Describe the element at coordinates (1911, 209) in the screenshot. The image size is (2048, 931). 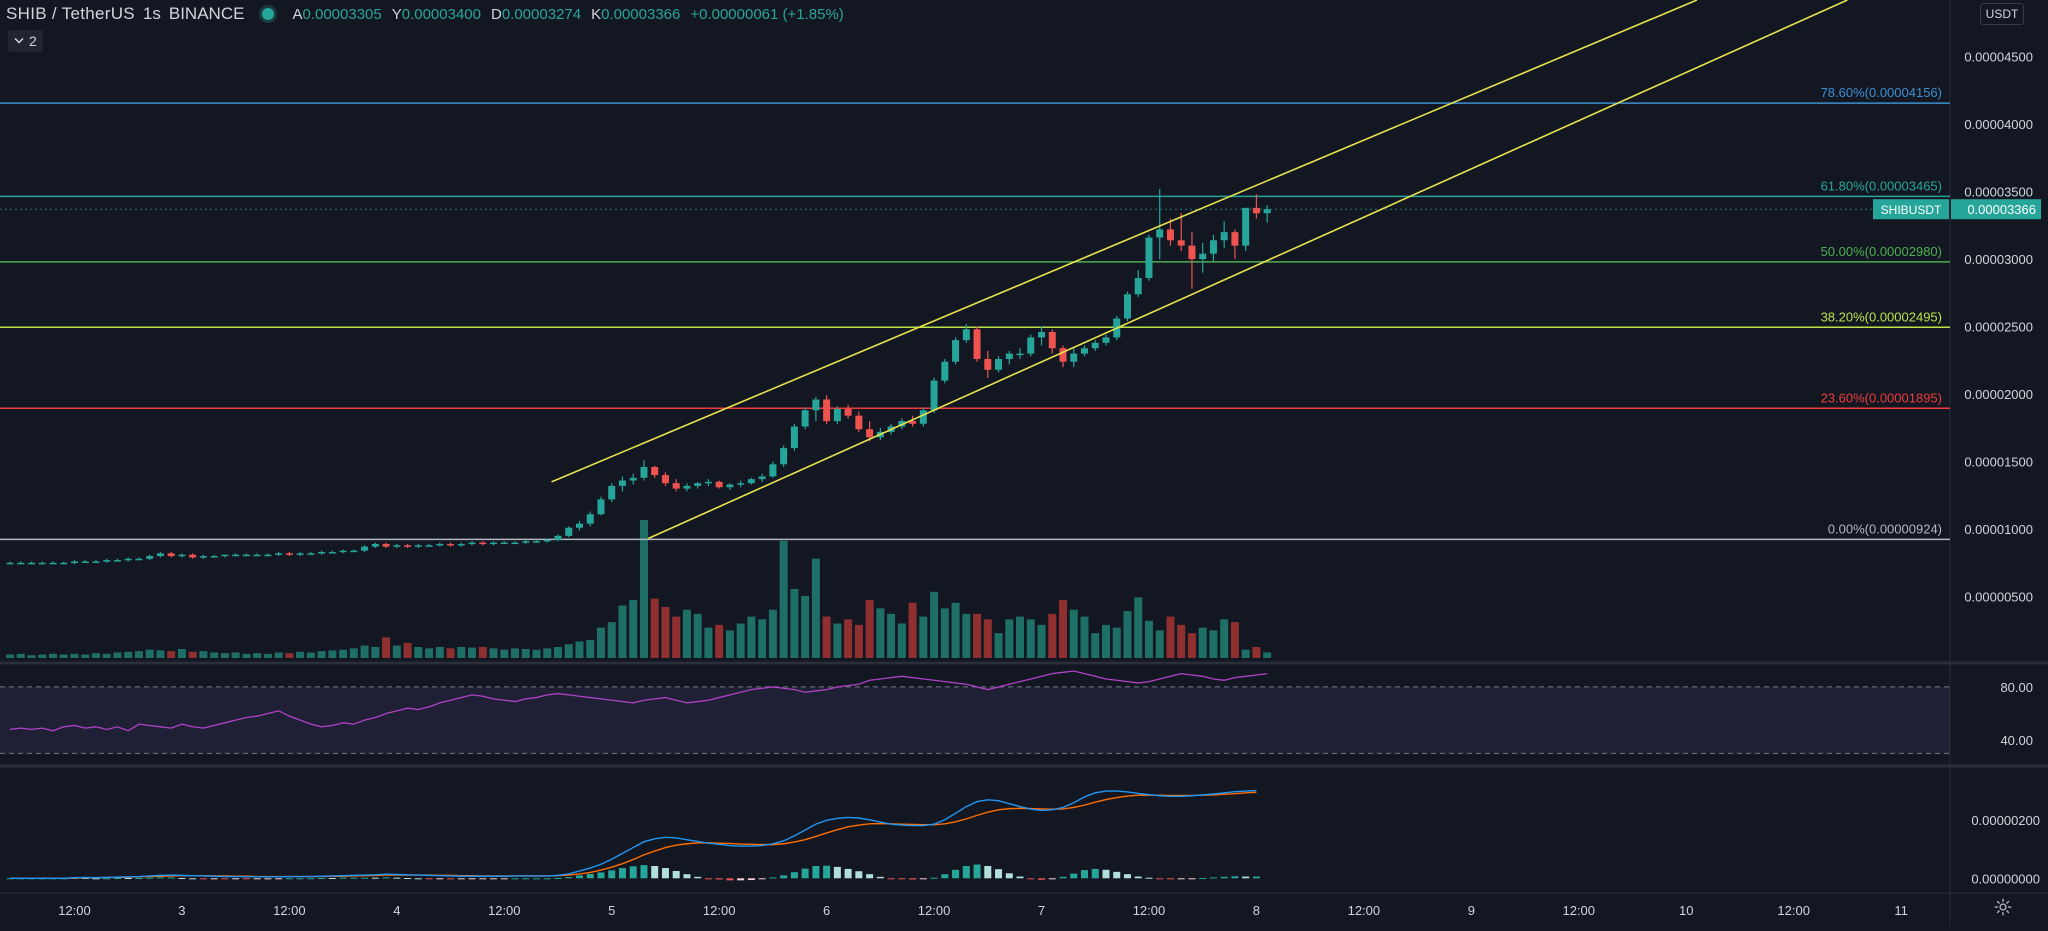
I see `symbol-price-tag` at that location.